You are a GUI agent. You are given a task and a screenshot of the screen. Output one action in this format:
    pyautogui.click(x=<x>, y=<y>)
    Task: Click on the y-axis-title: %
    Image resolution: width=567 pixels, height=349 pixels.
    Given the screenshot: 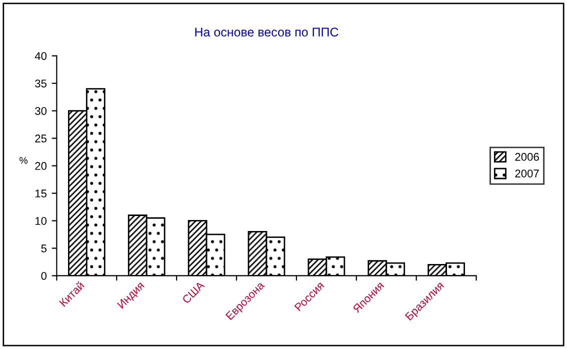 What is the action you would take?
    pyautogui.click(x=24, y=160)
    